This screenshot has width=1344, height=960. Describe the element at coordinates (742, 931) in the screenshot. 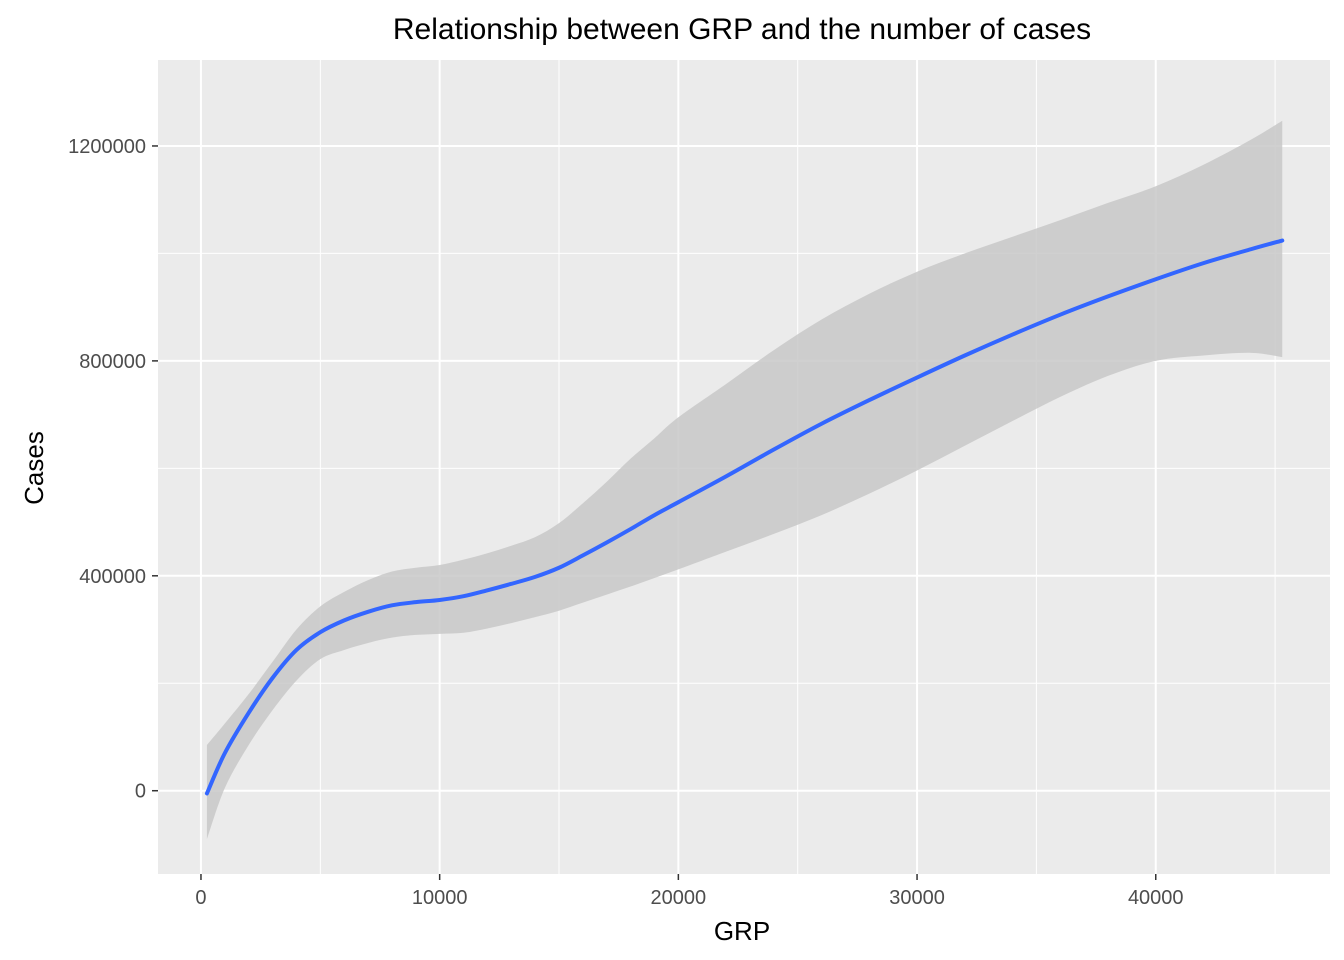

I see `x-axis-title: GRP` at that location.